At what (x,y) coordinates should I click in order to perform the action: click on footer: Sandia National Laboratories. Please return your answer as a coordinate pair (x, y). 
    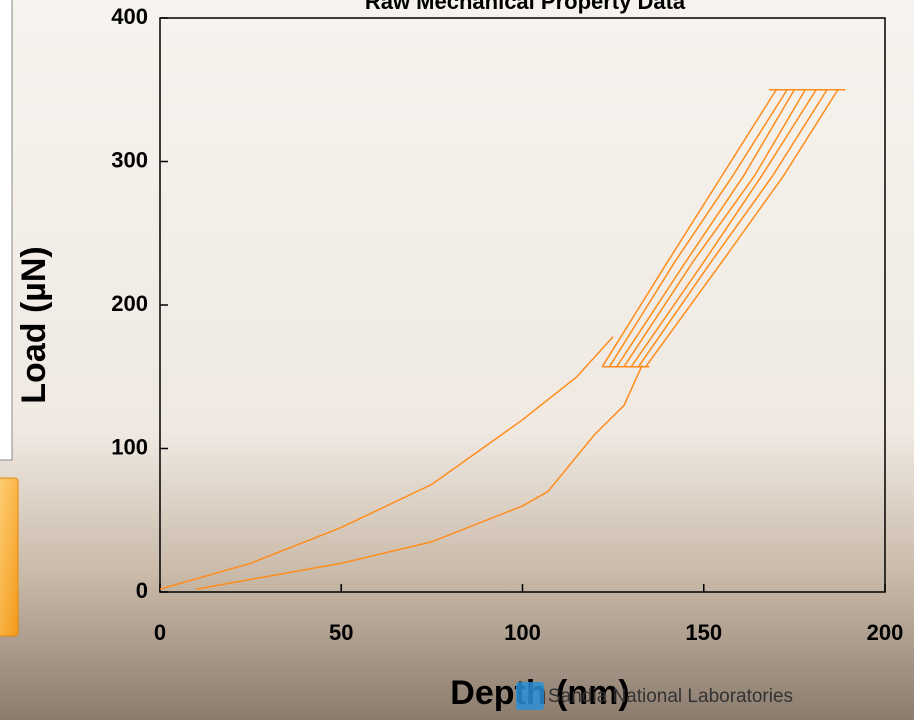
    Looking at the image, I should click on (670, 696).